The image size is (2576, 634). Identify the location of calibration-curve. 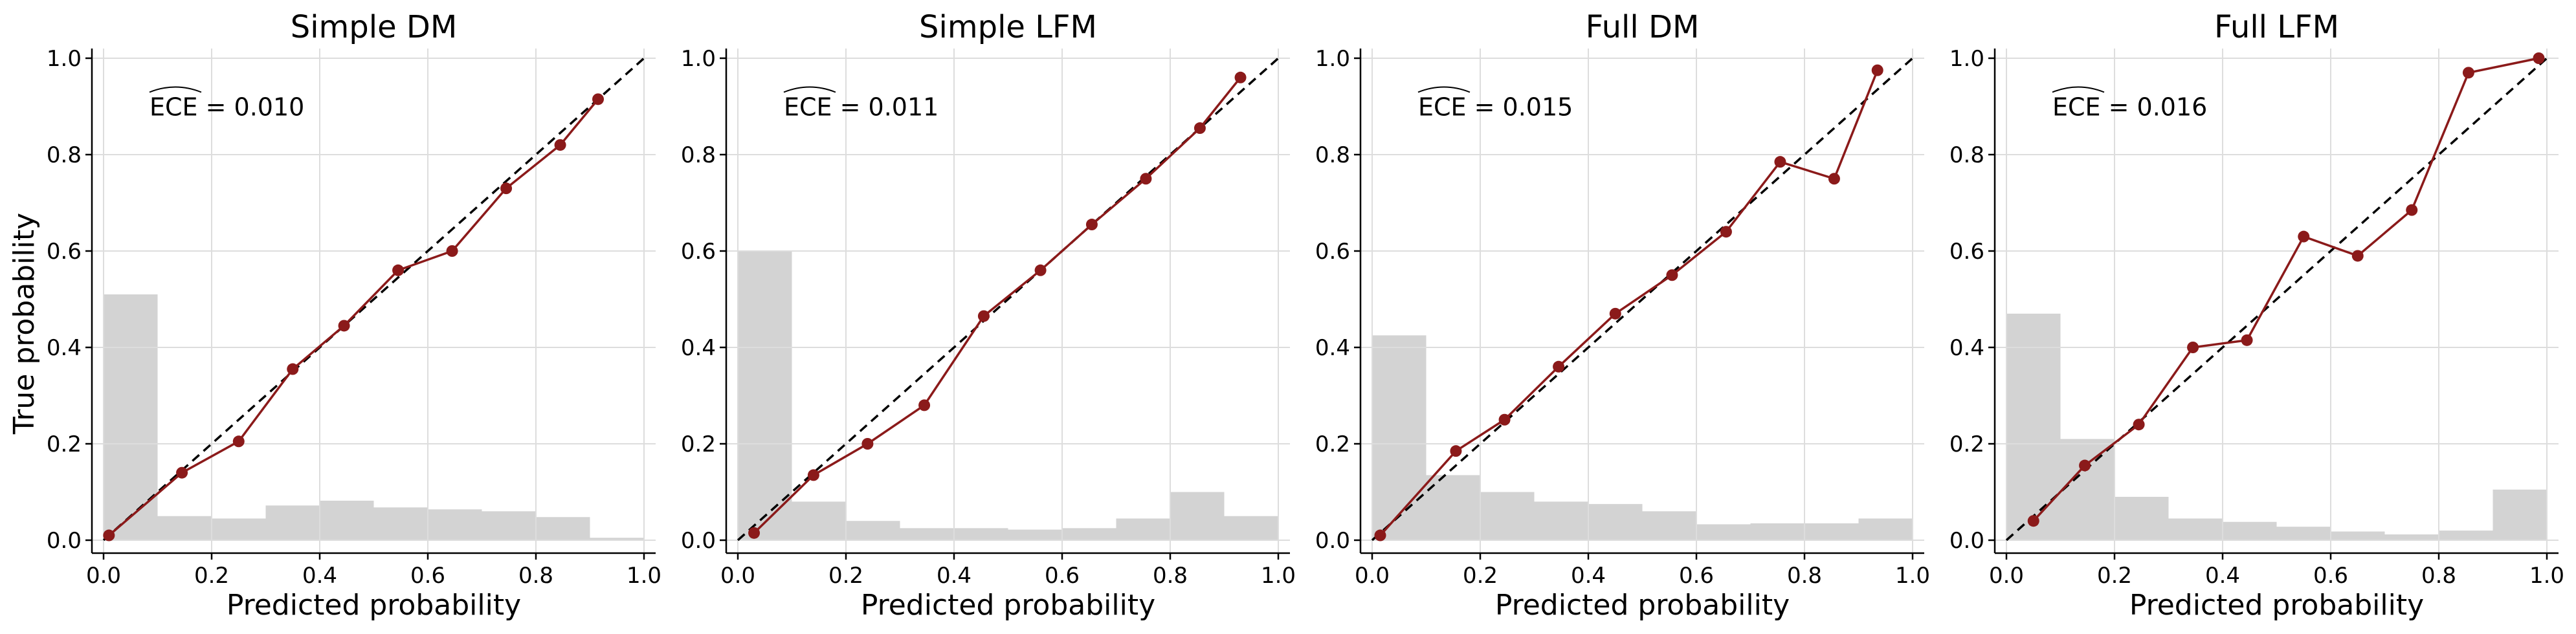
(353, 317).